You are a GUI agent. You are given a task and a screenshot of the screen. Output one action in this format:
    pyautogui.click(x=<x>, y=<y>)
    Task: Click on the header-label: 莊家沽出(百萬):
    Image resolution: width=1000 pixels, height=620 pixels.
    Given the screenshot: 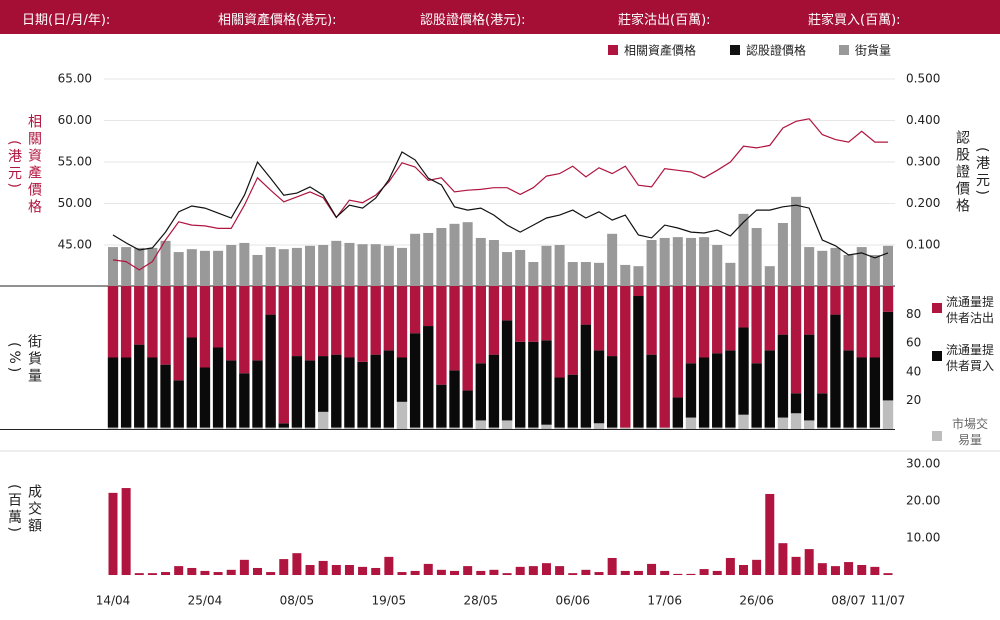 What is the action you would take?
    pyautogui.click(x=664, y=20)
    